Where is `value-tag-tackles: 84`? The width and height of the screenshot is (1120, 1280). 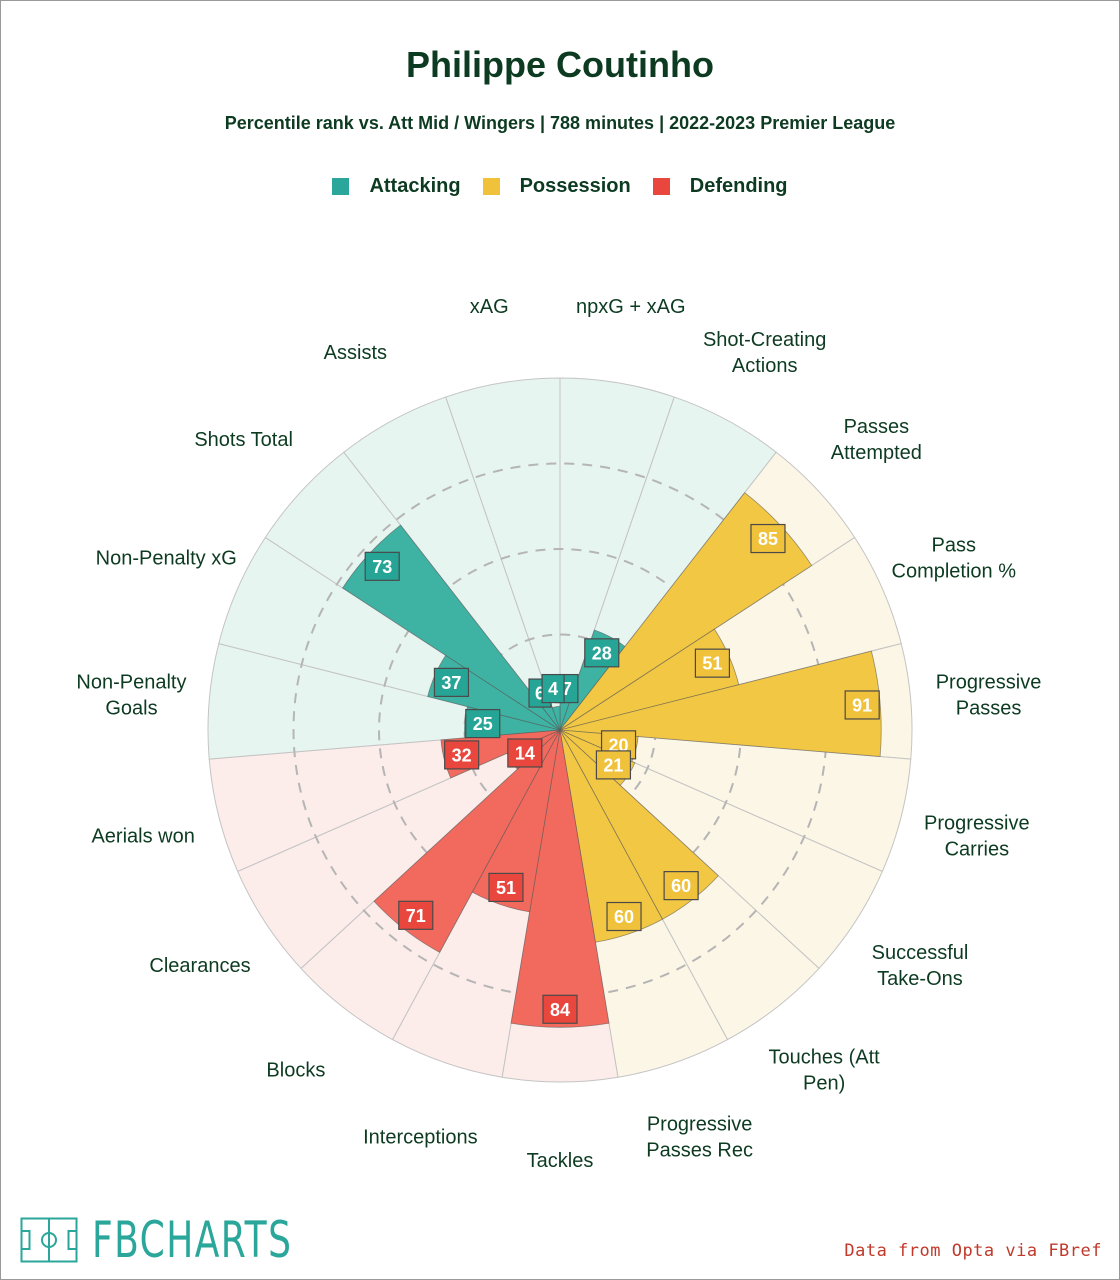
value-tag-tackles: 84 is located at coordinates (560, 1009).